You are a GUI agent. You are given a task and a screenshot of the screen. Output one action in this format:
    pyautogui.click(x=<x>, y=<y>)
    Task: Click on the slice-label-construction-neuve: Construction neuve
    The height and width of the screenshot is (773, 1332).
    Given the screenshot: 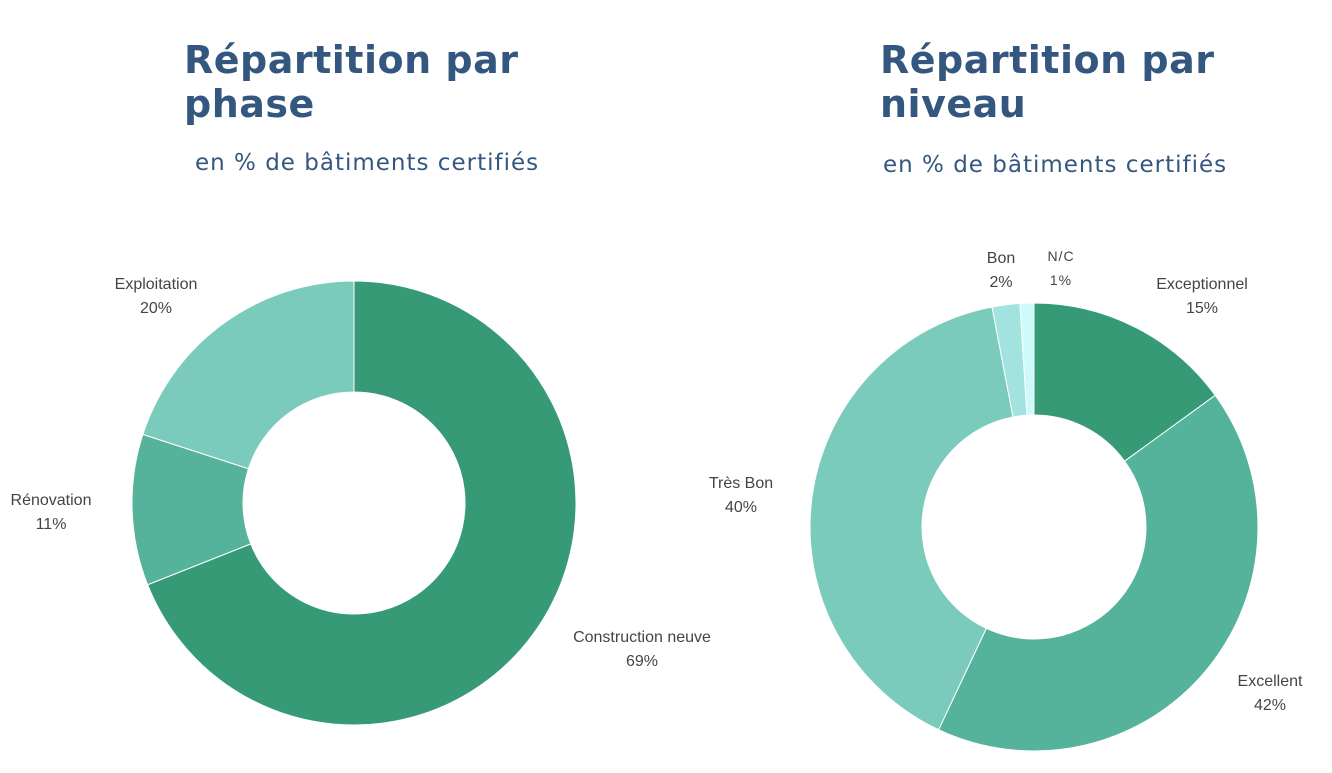 What is the action you would take?
    pyautogui.click(x=642, y=637)
    